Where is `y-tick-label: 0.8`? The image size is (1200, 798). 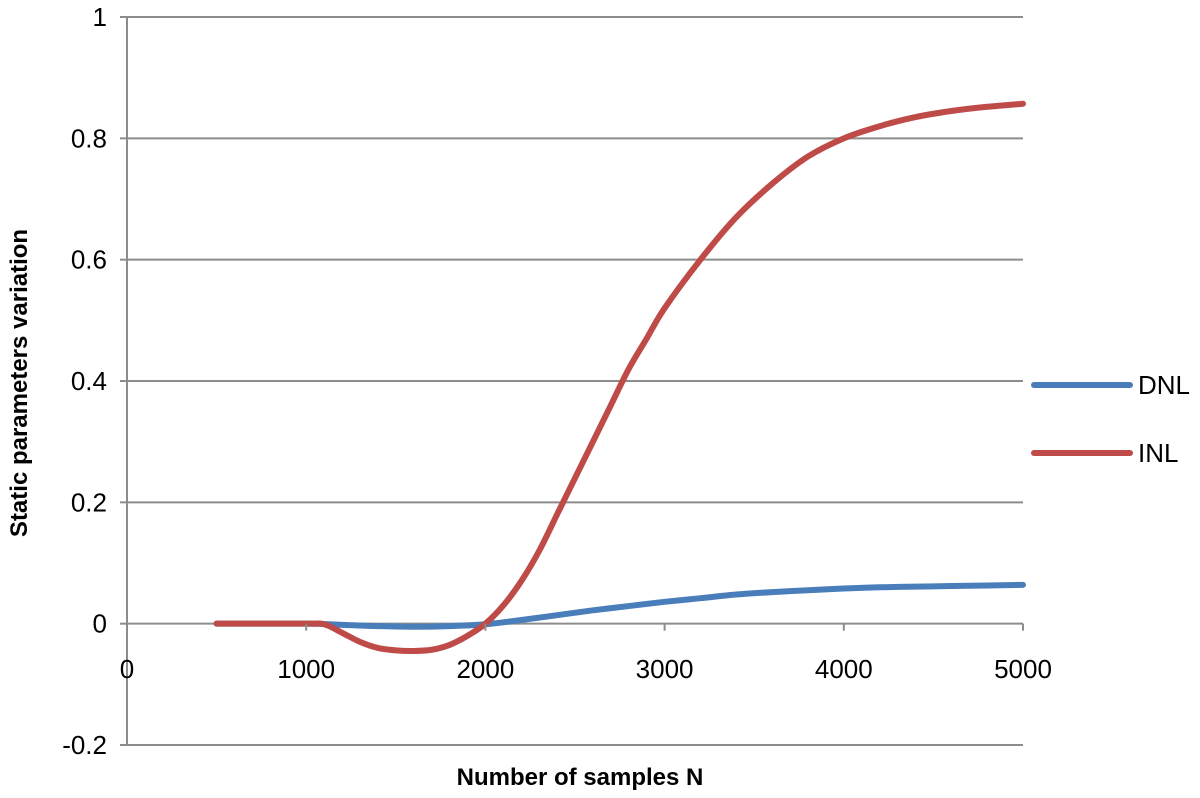
y-tick-label: 0.8 is located at coordinates (89, 138).